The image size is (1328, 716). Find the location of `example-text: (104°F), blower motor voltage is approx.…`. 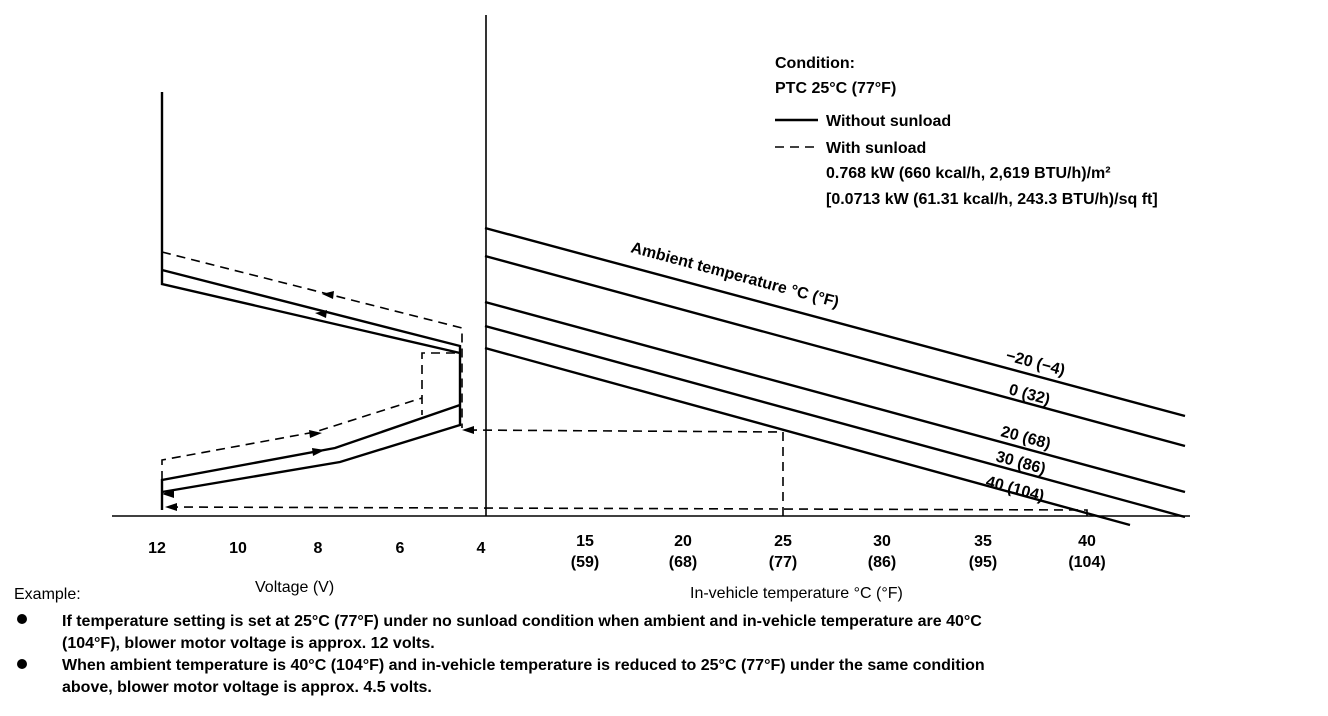

example-text: (104°F), blower motor voltage is approx.… is located at coordinates (248, 643).